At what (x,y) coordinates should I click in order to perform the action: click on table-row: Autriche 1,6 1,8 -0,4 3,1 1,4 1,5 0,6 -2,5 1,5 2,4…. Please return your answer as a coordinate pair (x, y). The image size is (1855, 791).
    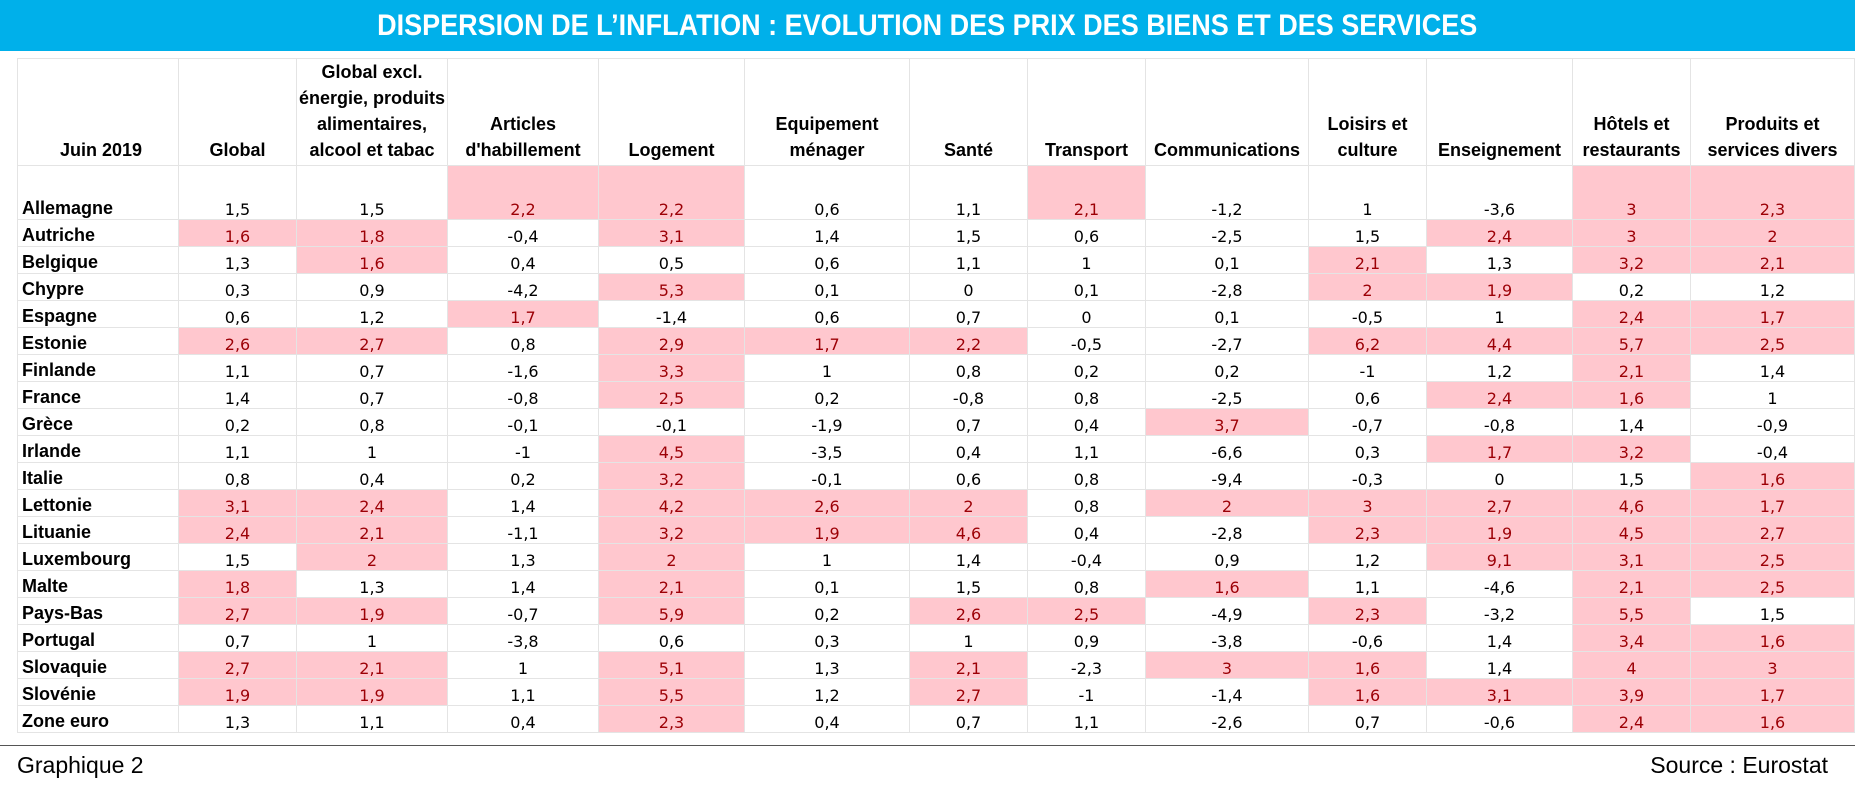
    Looking at the image, I should click on (936, 233).